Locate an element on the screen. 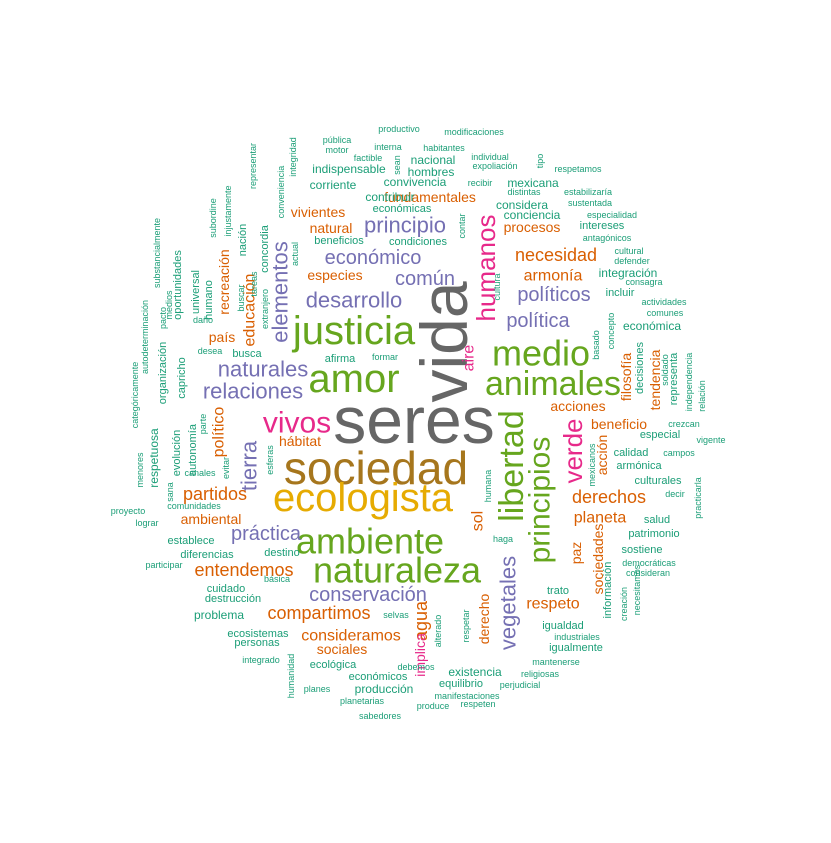  word-especies: especies is located at coordinates (334, 275).